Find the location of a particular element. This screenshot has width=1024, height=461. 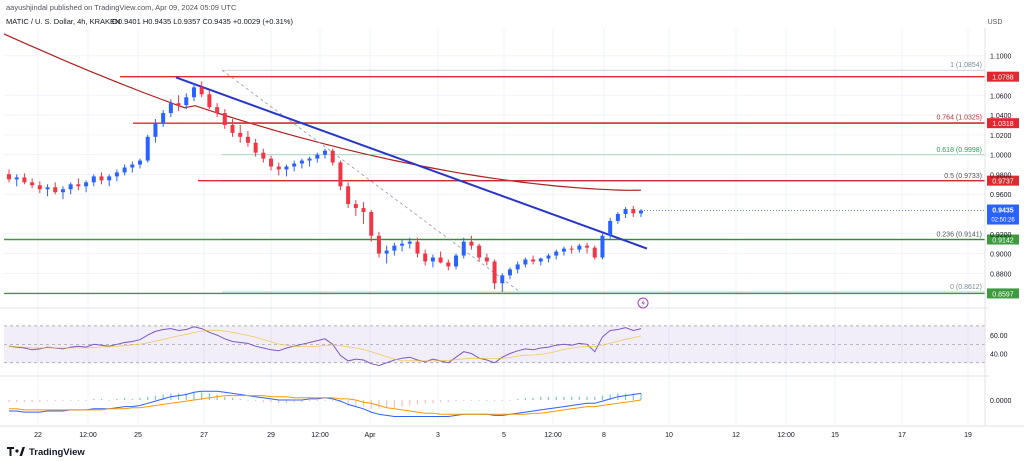

fib-trend-line is located at coordinates (371, 181).